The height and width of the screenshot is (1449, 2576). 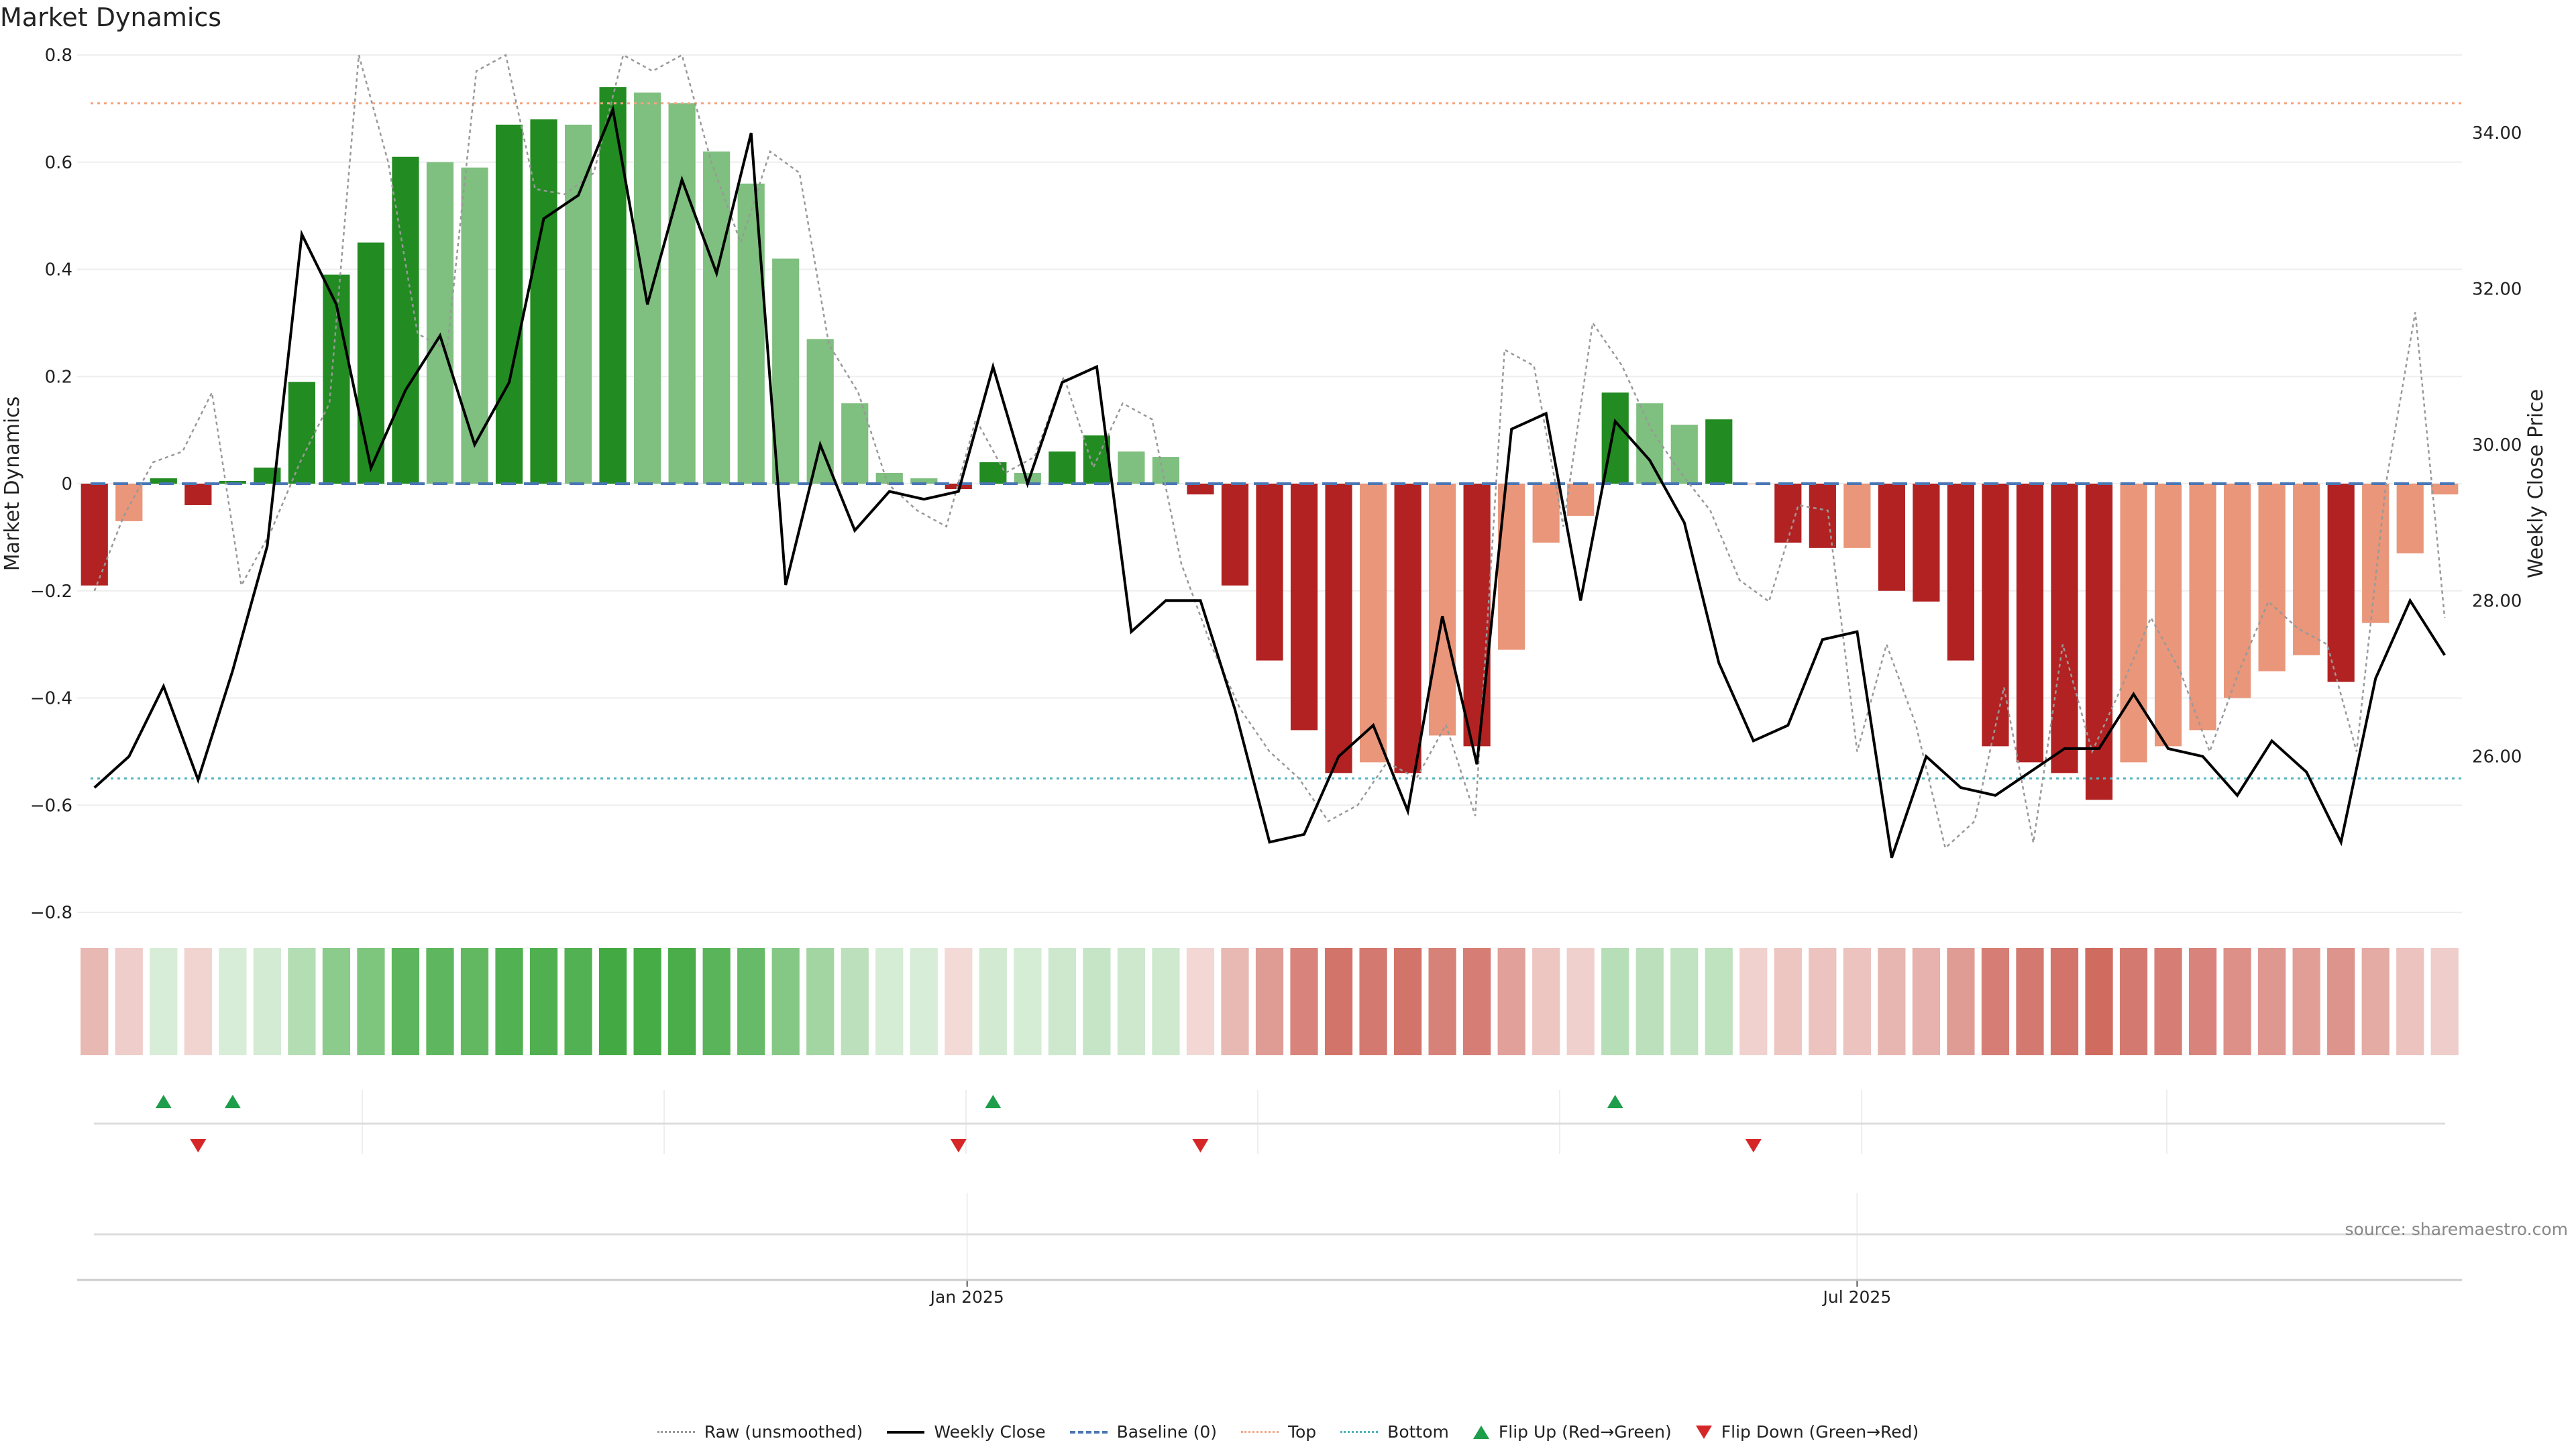 What do you see at coordinates (2497, 445) in the screenshot?
I see `y2-tick-label: 30.00` at bounding box center [2497, 445].